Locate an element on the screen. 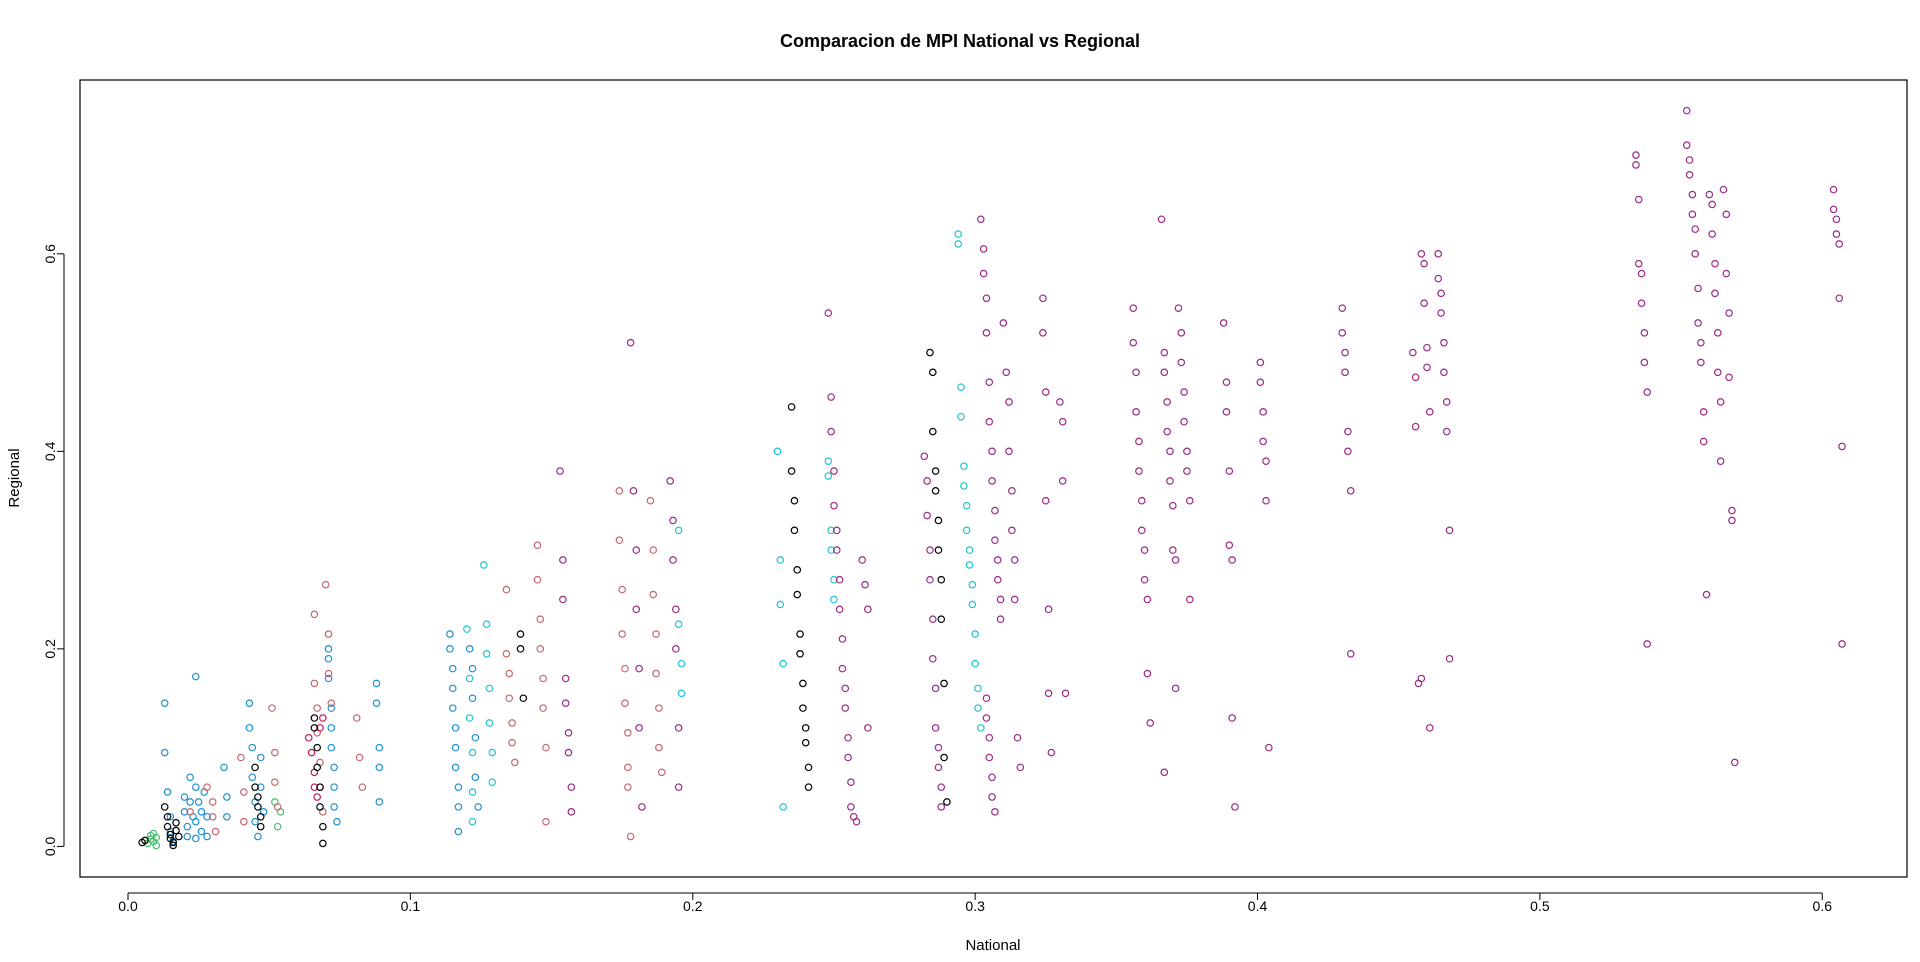 This screenshot has height=962, width=1920. x-axis: 0.0 0.1 0.2 0.3 0.4 0.5 0.6 is located at coordinates (975, 903).